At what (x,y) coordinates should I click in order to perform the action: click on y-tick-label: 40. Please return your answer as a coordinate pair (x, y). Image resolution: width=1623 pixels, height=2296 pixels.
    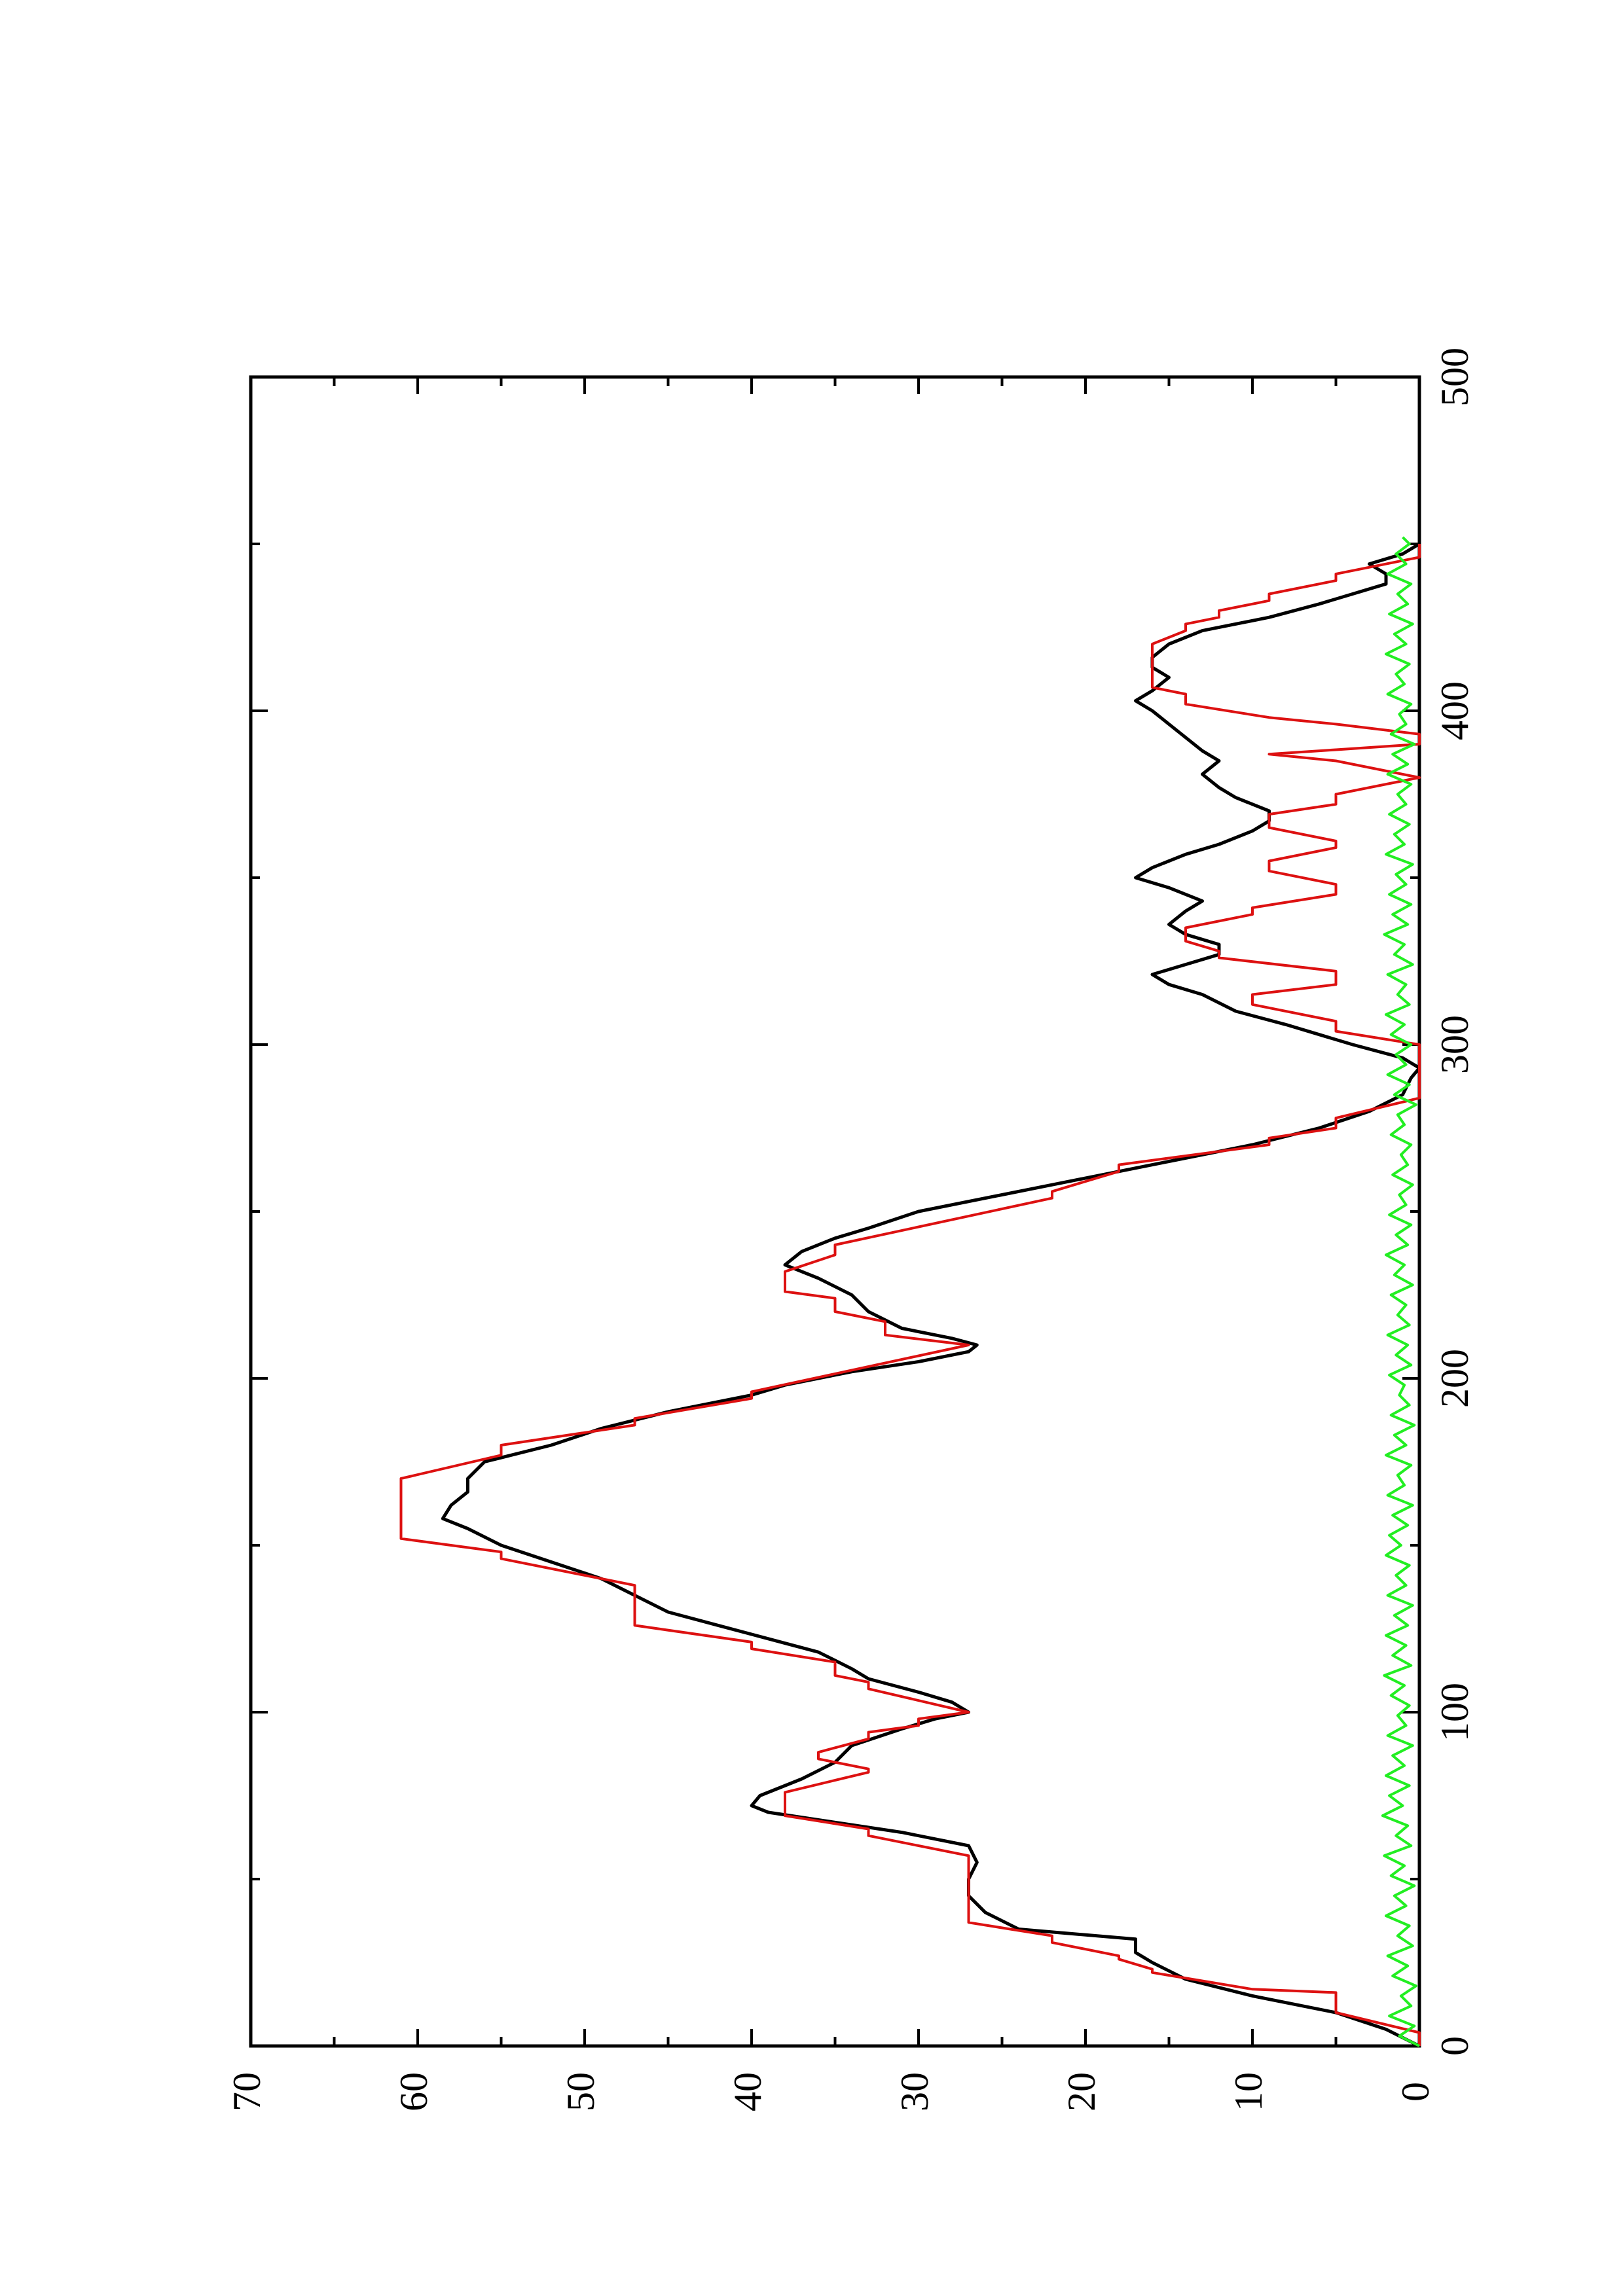
    Looking at the image, I should click on (747, 2091).